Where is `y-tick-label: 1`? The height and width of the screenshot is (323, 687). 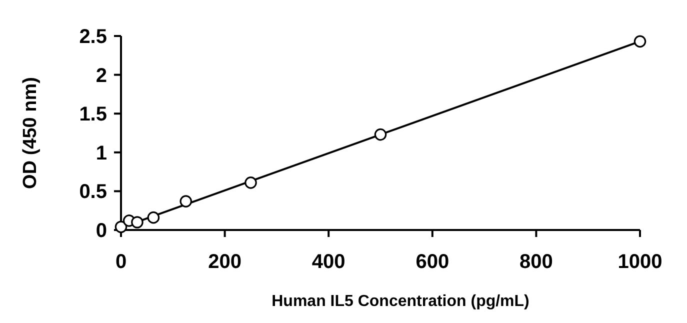 y-tick-label: 1 is located at coordinates (101, 153).